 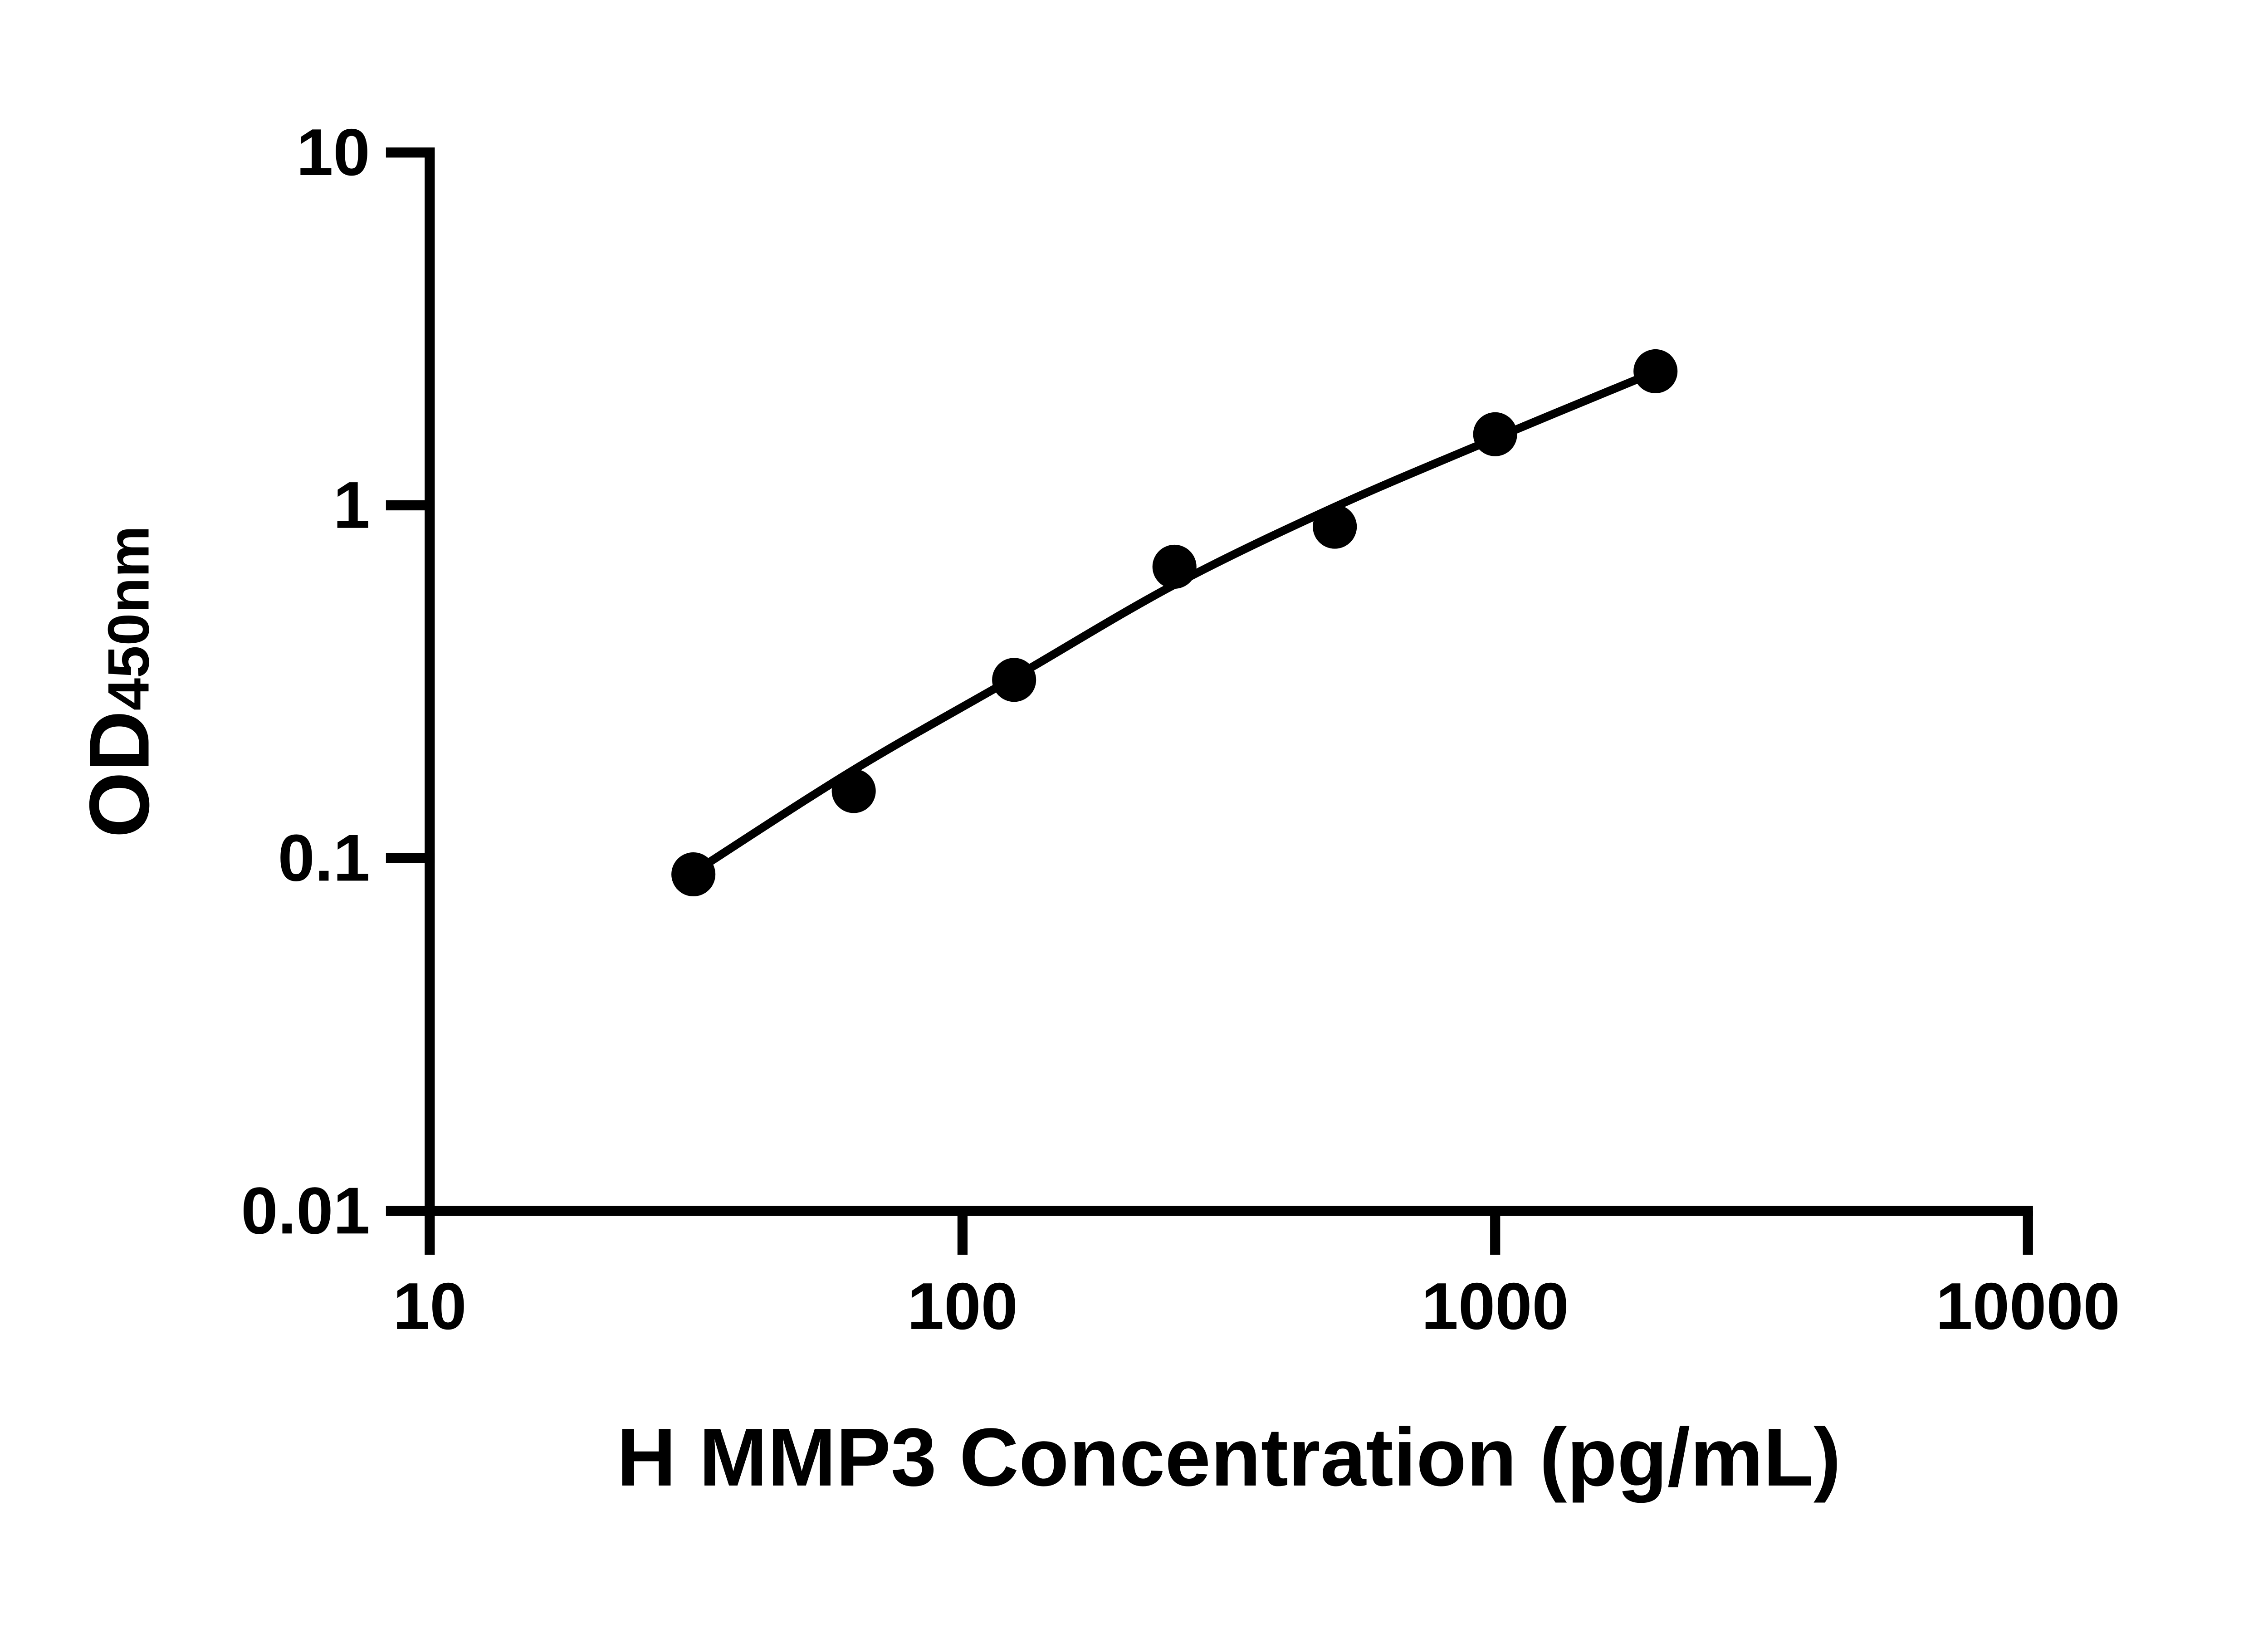 I want to click on y-tick-label: 1, so click(x=352, y=505).